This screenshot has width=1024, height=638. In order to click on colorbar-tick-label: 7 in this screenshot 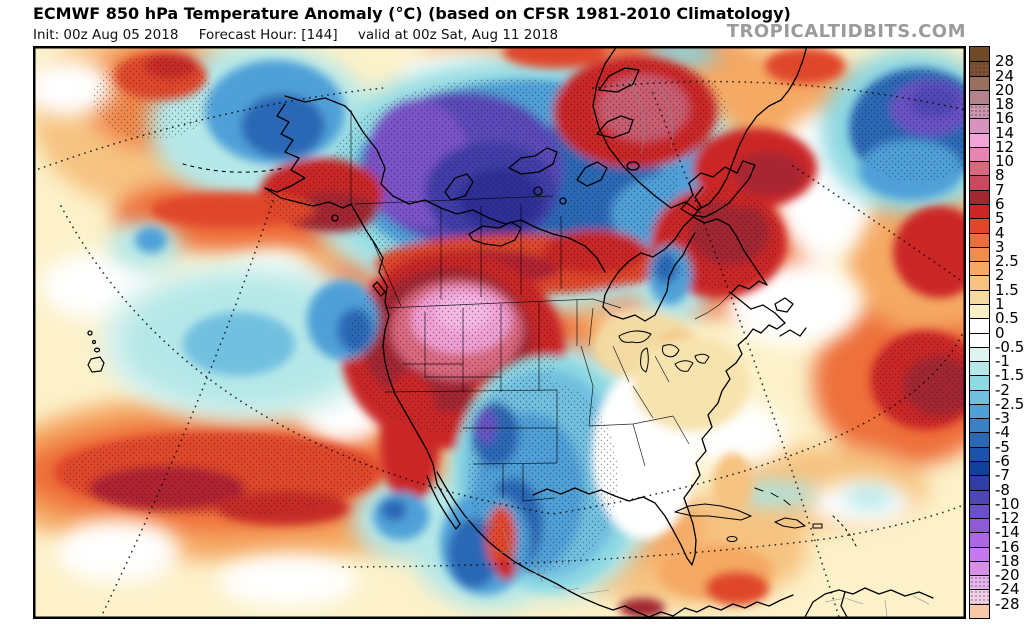, I will do `click(1000, 189)`.